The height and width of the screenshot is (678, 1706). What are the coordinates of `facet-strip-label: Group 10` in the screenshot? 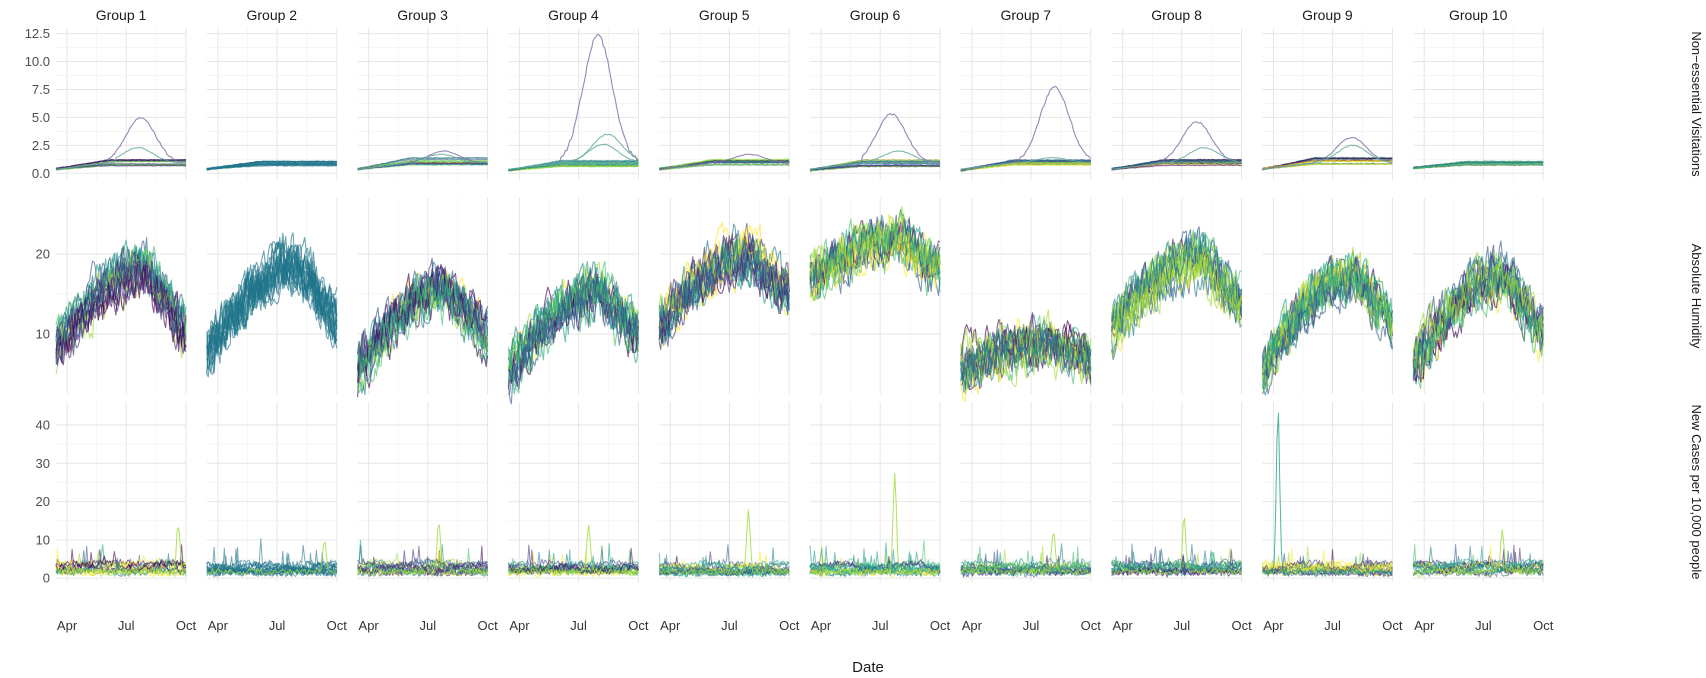 It's located at (1478, 15).